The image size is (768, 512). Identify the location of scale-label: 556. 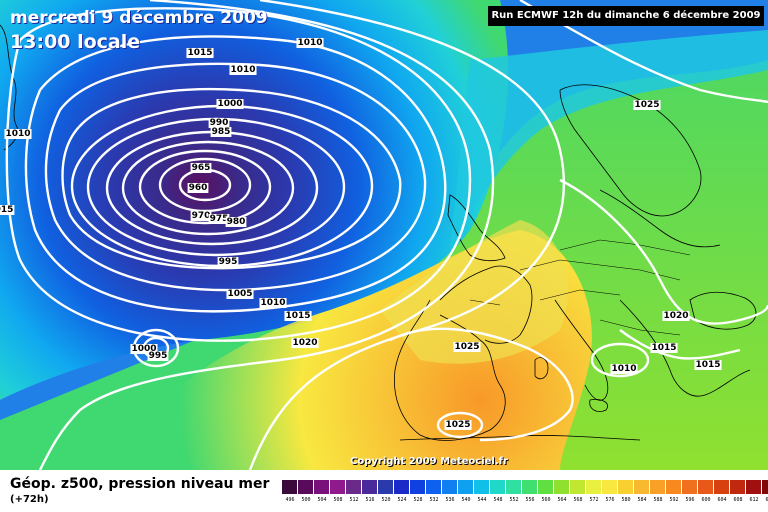
(530, 500).